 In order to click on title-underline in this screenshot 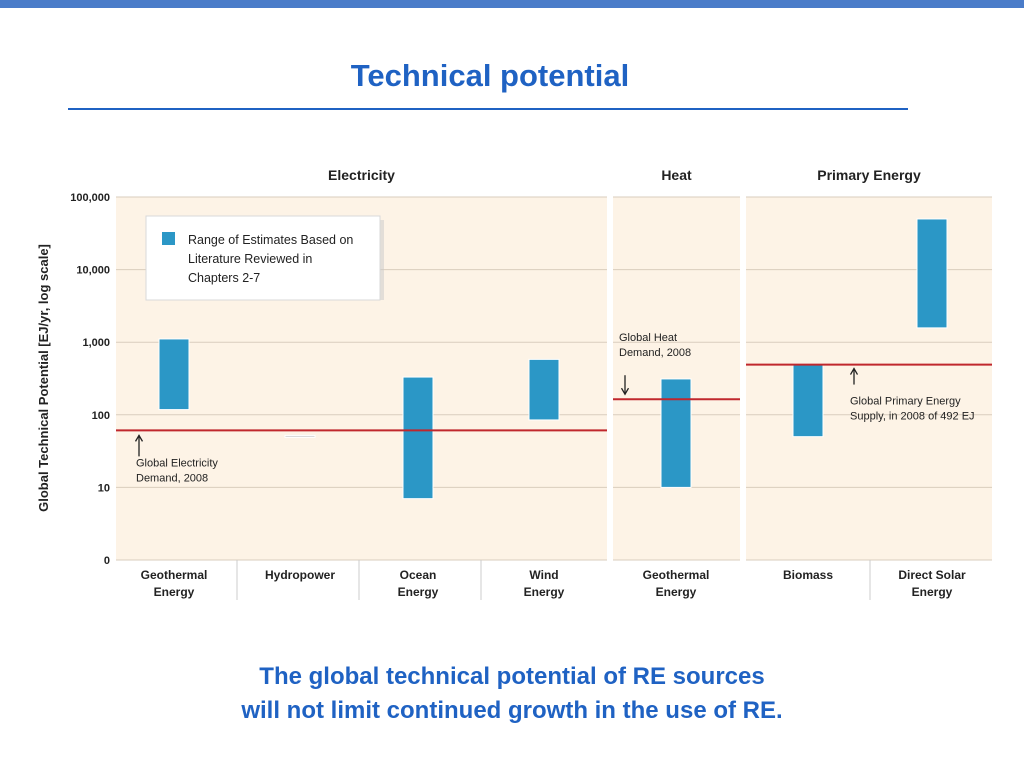, I will do `click(488, 109)`.